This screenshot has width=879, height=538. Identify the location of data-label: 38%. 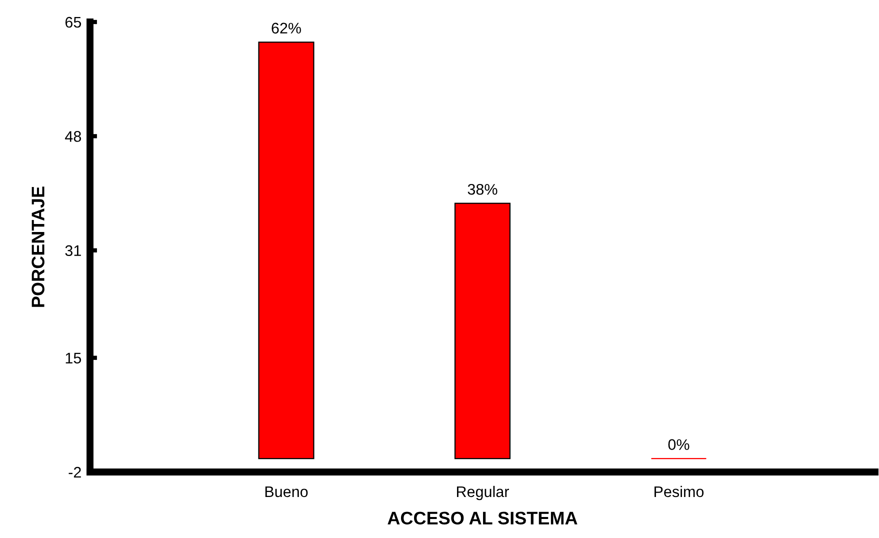
(483, 189).